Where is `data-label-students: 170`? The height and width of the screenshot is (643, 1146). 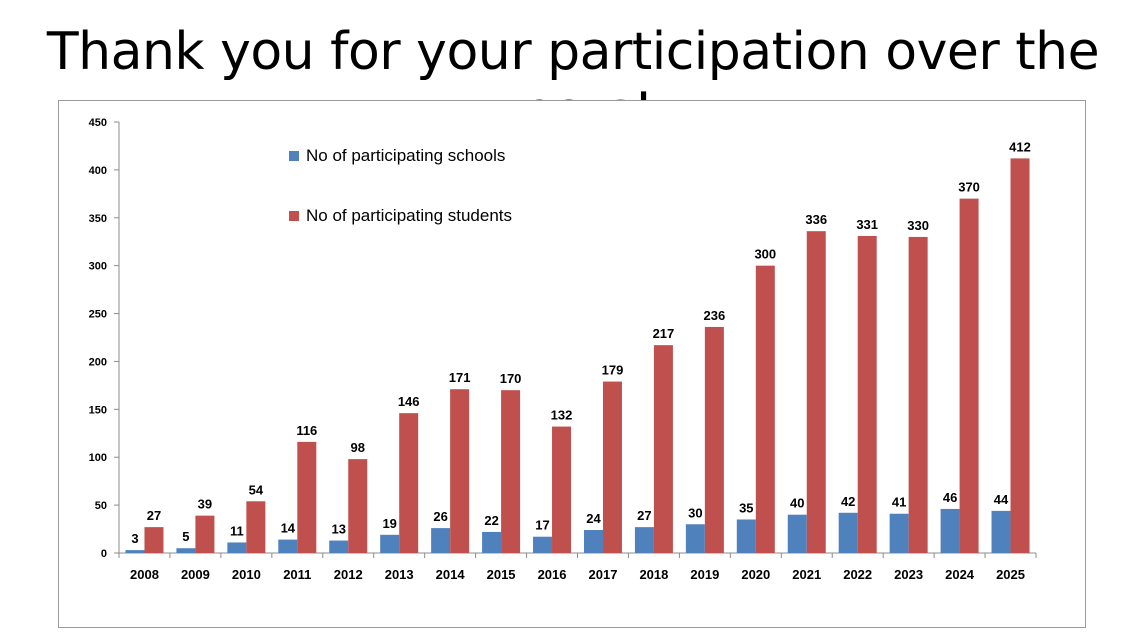 data-label-students: 170 is located at coordinates (511, 378).